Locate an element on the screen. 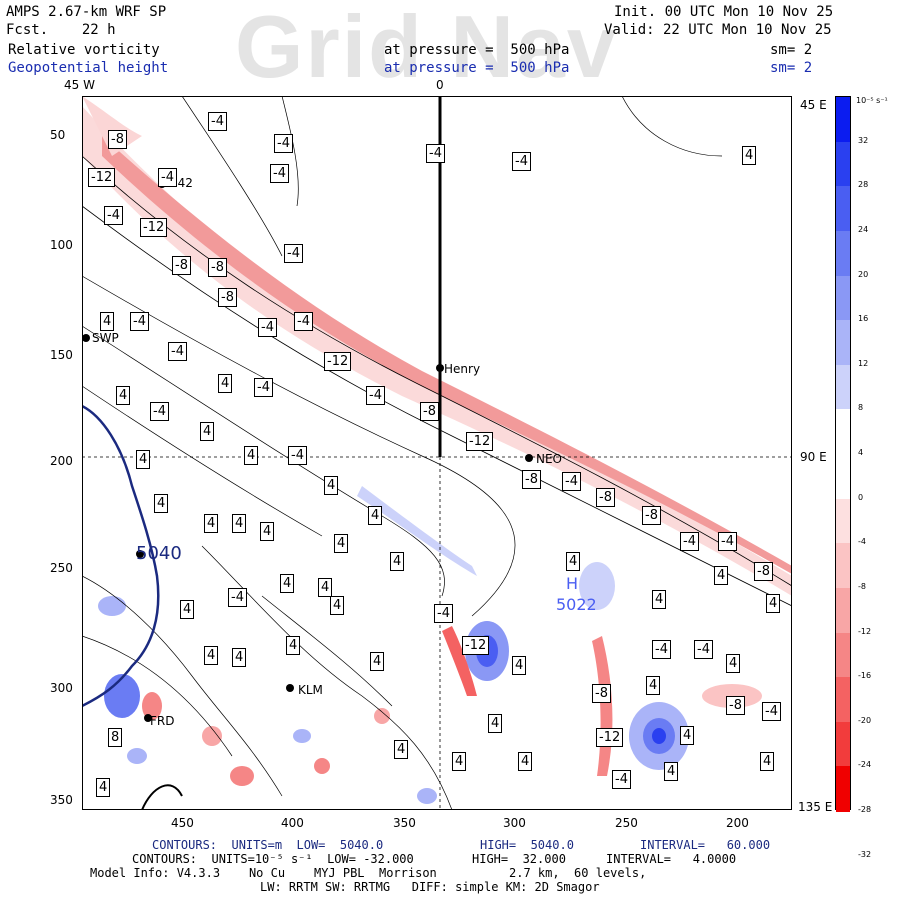 The height and width of the screenshot is (900, 900). colorbar-tick: -20 is located at coordinates (865, 720).